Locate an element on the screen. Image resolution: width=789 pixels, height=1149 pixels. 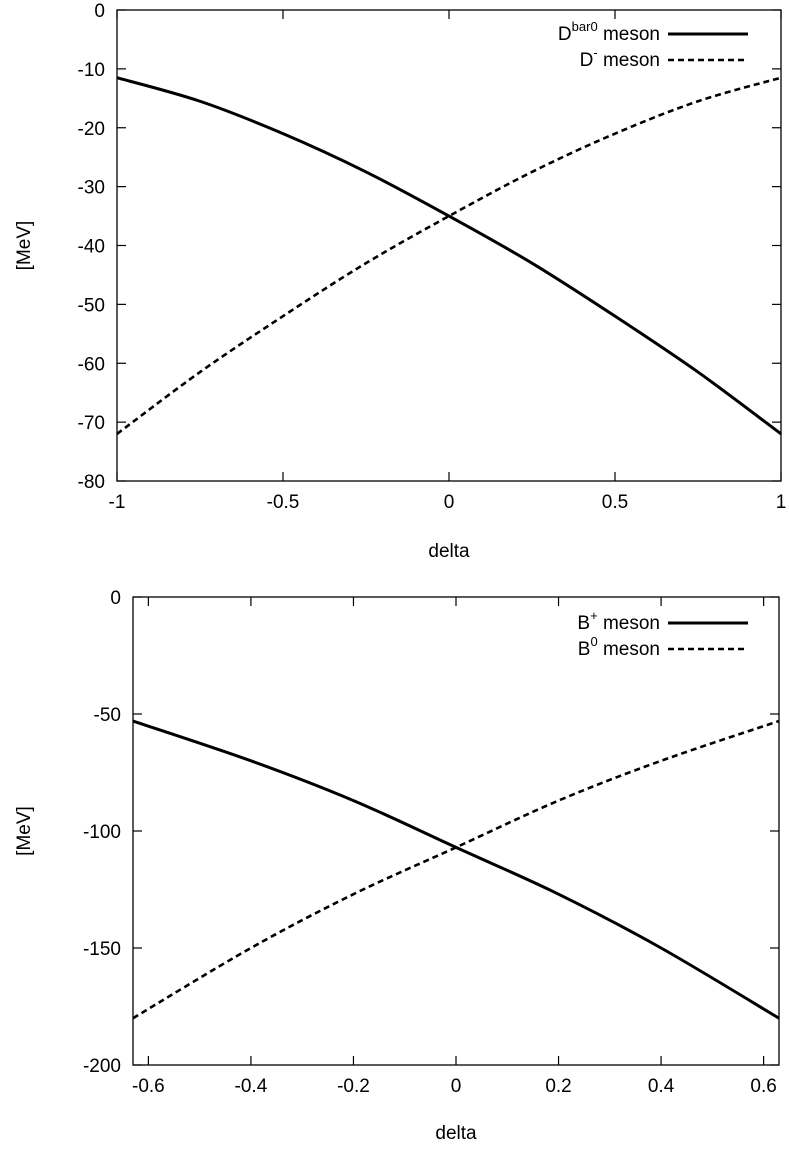
y-tick-label: -70 is located at coordinates (91, 423).